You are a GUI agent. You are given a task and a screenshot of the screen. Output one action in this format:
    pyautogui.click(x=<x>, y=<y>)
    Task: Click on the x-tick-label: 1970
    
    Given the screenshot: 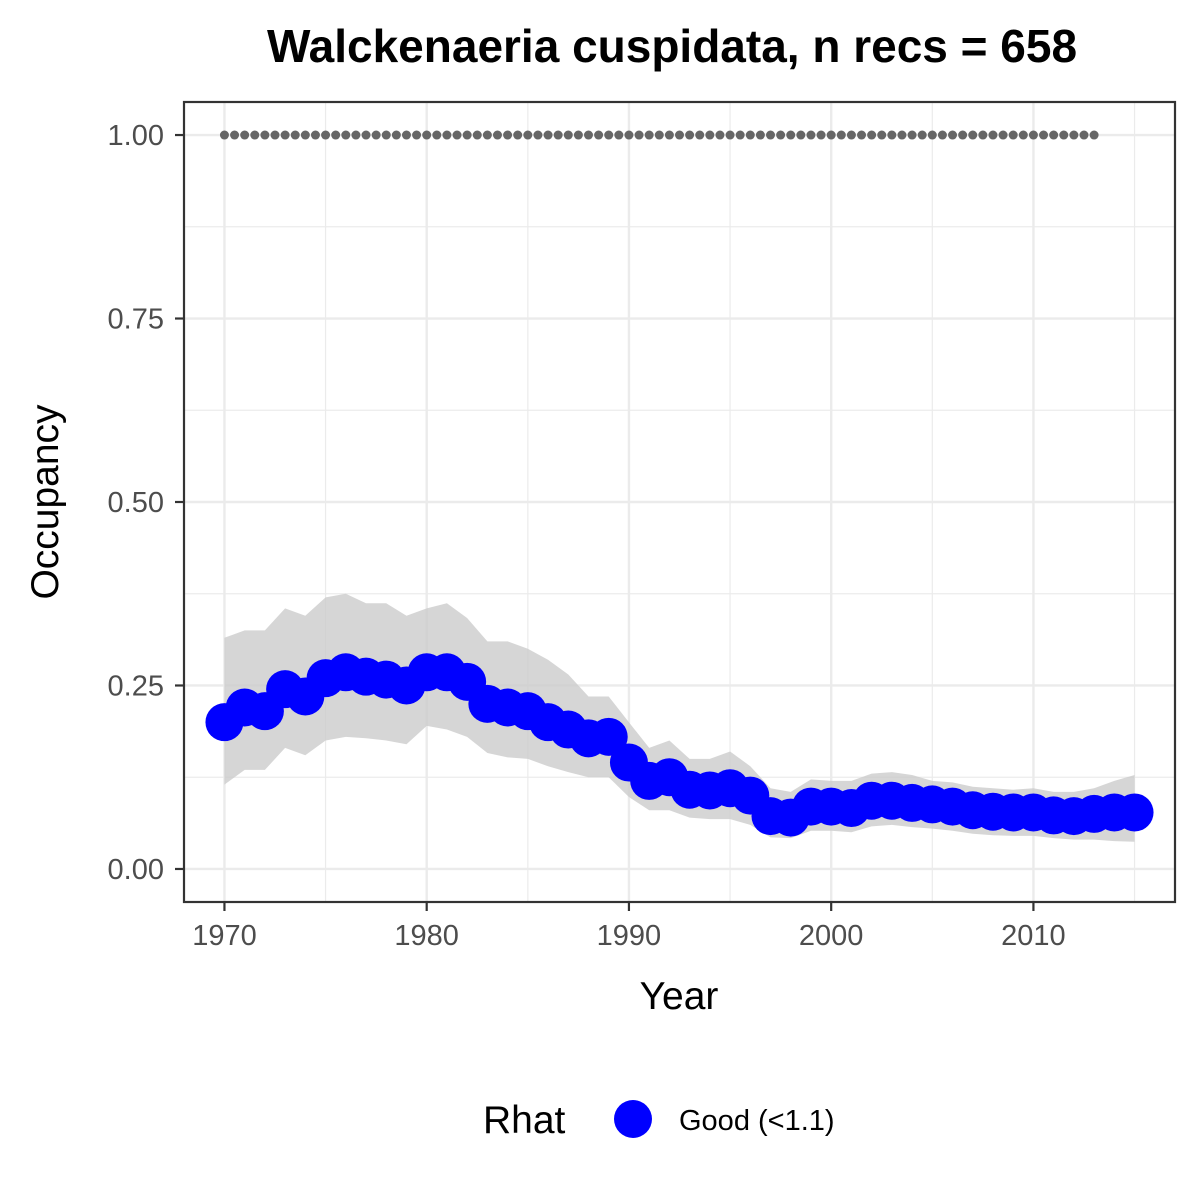 What is the action you would take?
    pyautogui.click(x=224, y=936)
    